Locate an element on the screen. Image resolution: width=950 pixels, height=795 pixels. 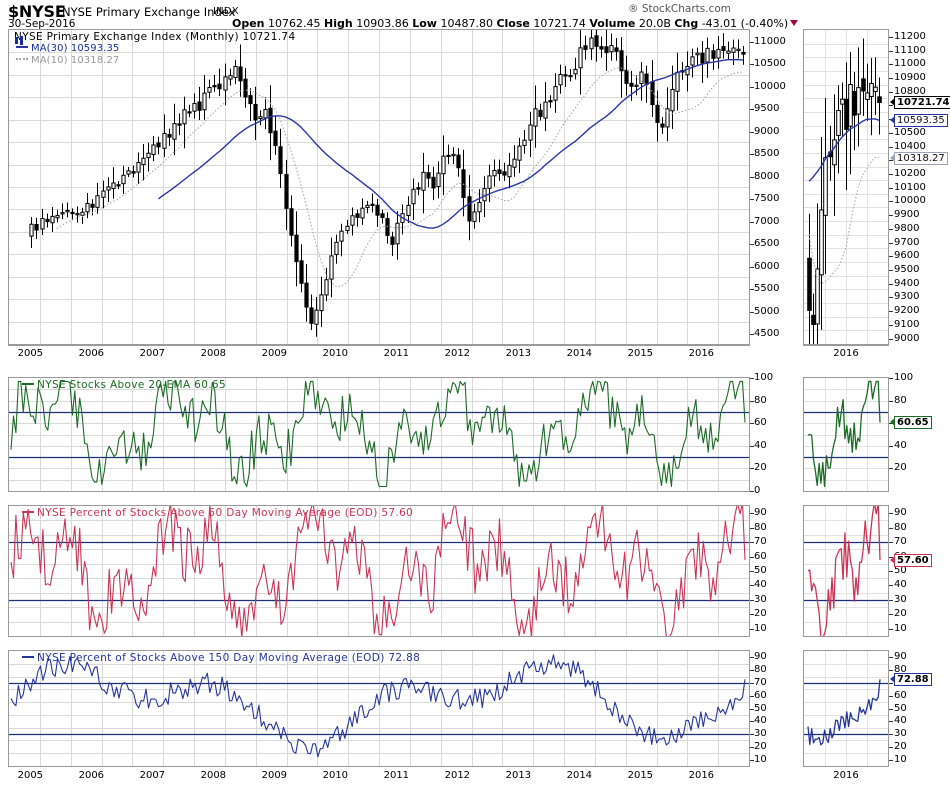
bottom-x-tick: 2007 is located at coordinates (152, 775).